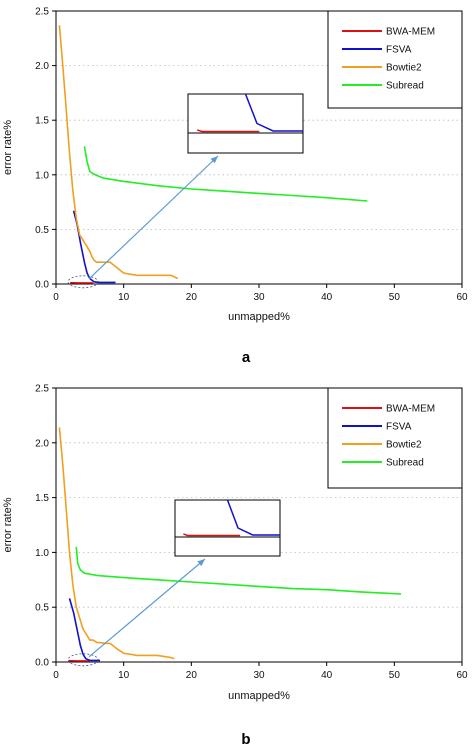  Describe the element at coordinates (245, 739) in the screenshot. I see `panel-label: b` at that location.